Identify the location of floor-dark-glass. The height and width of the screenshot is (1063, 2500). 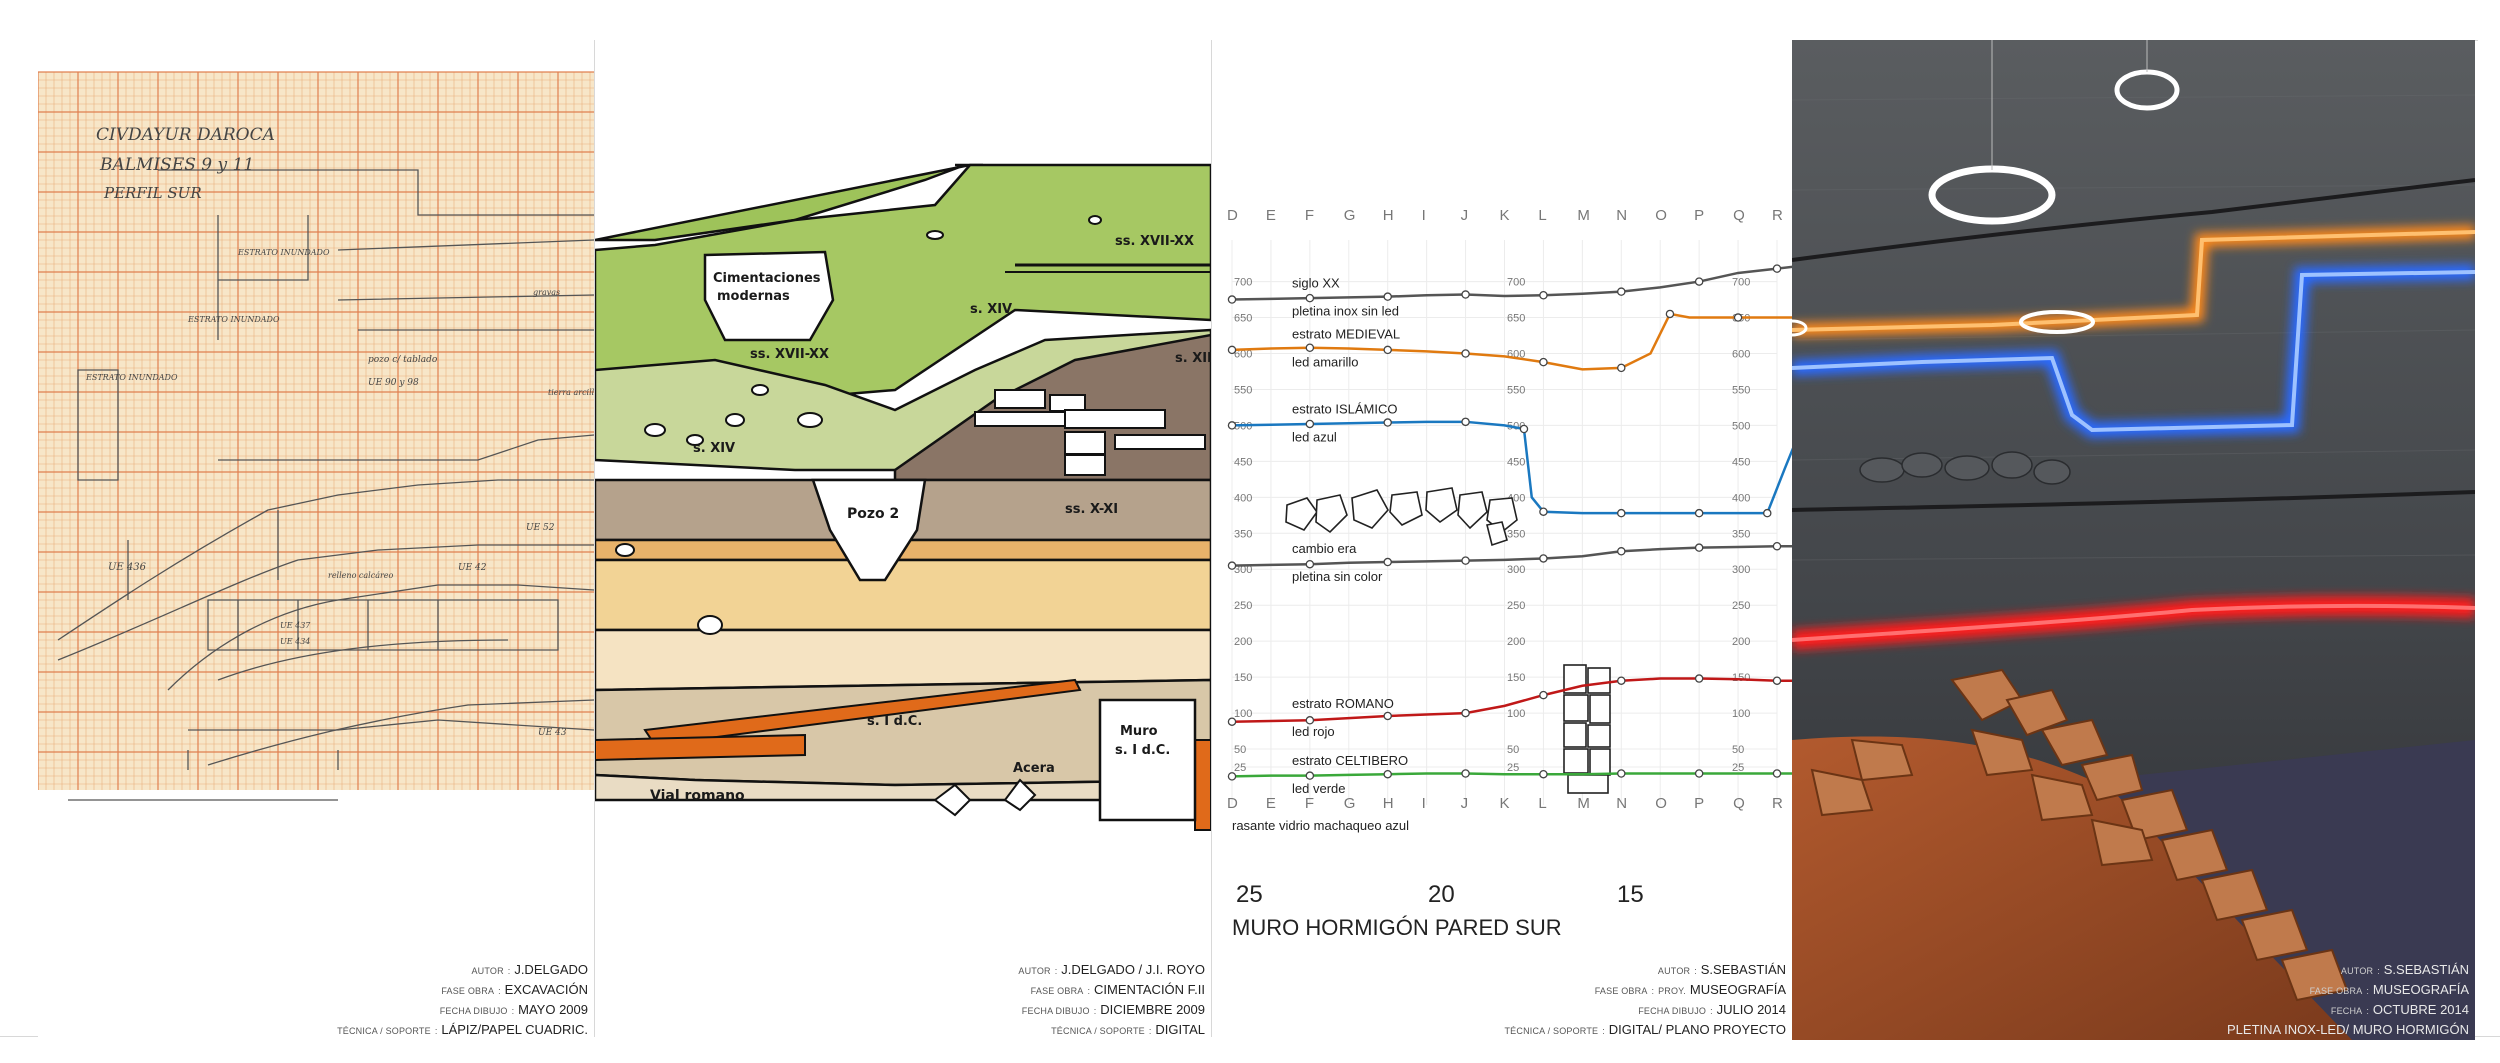
(2283, 890).